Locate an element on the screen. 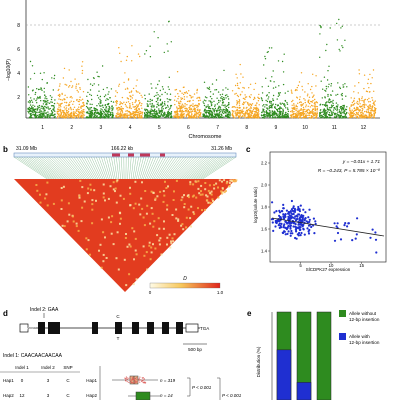  scale-bar-label: 500 bp is located at coordinates (195, 349).